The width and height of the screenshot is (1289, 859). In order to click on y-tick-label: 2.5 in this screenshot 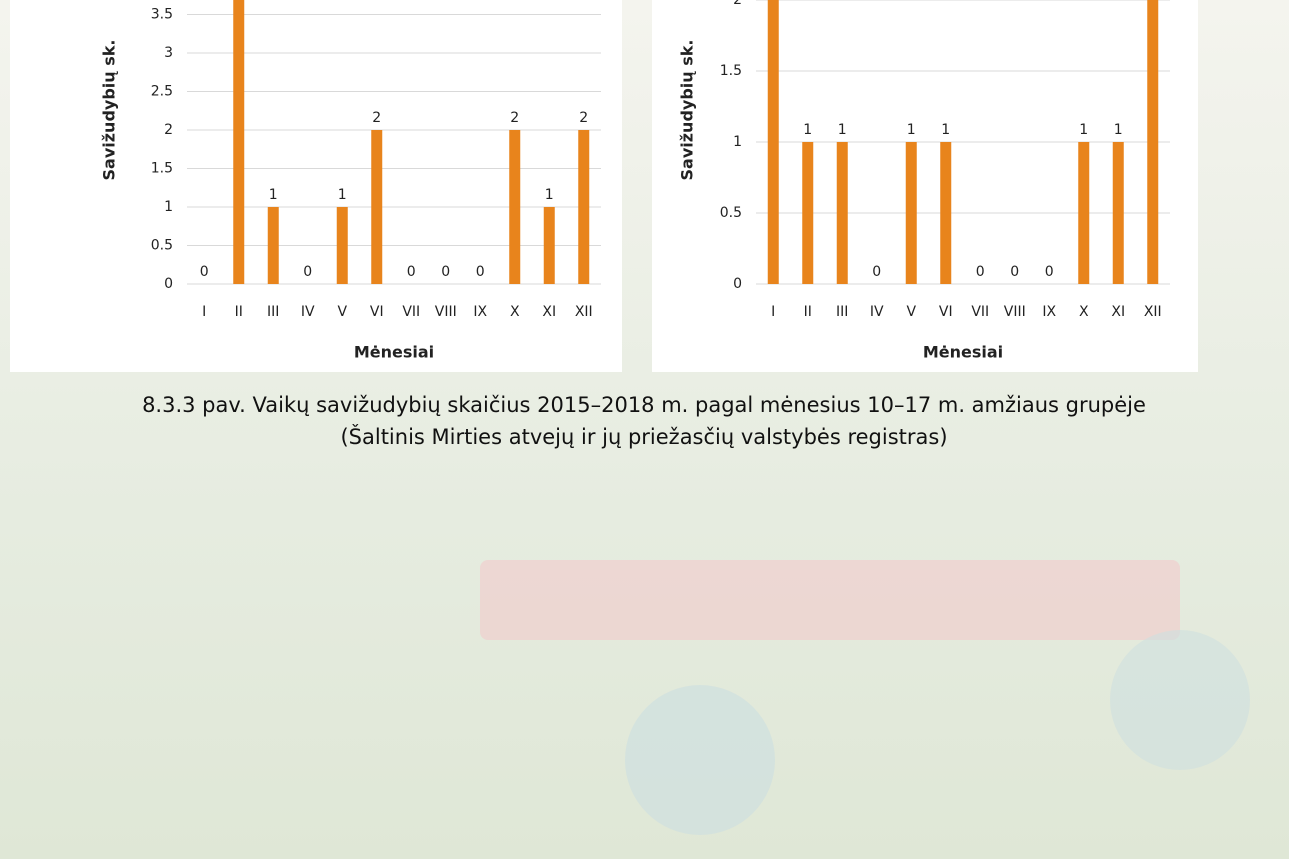, I will do `click(162, 92)`.